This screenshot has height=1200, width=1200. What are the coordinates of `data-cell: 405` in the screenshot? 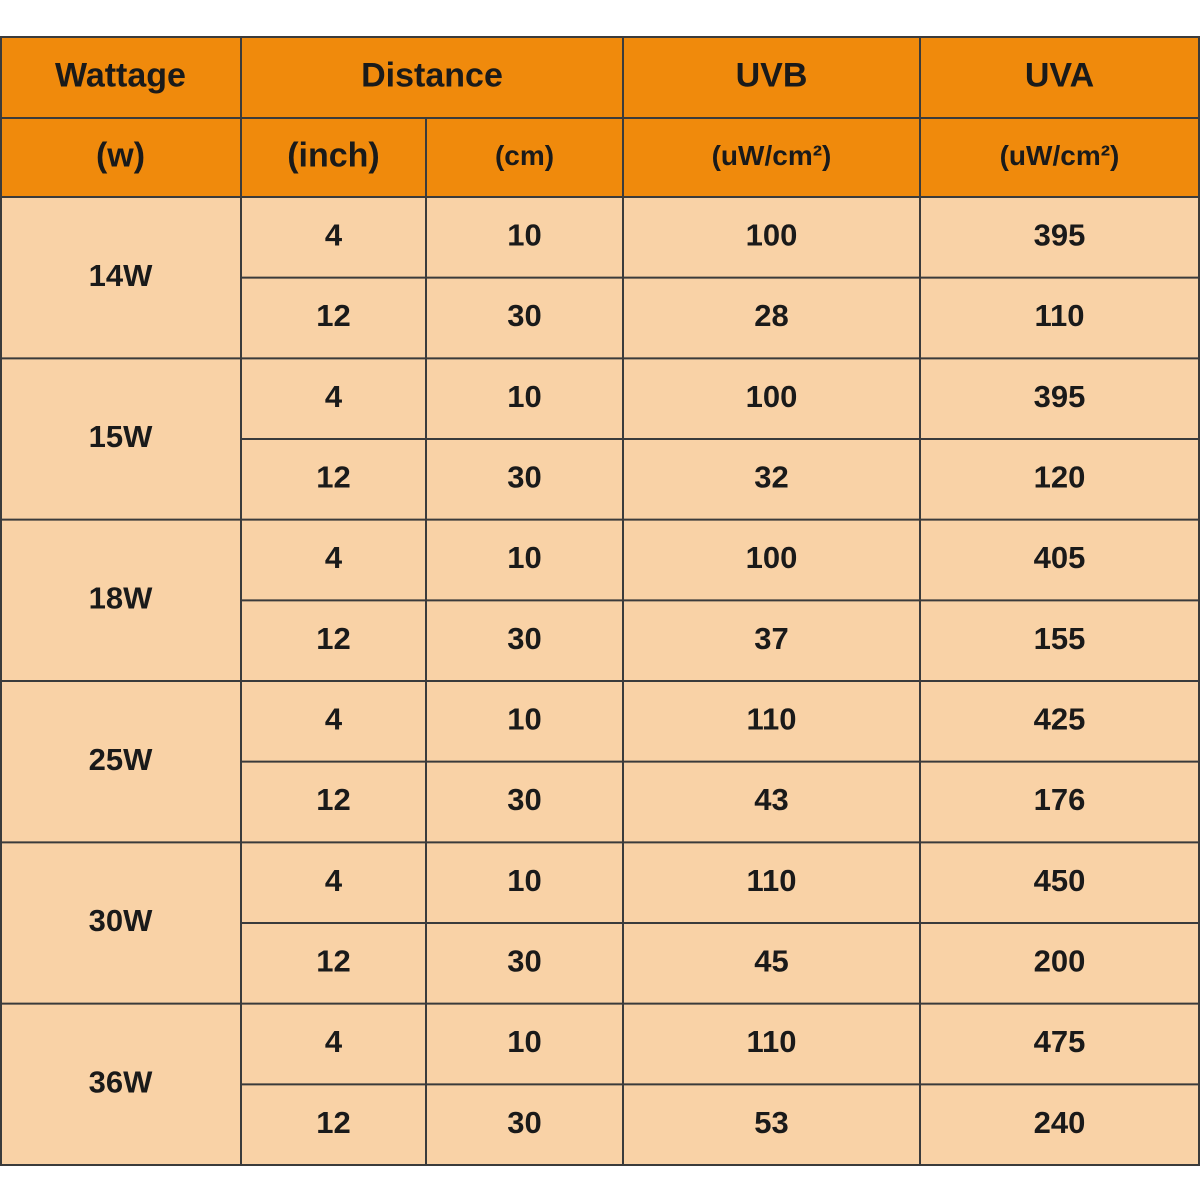 It's located at (1060, 557).